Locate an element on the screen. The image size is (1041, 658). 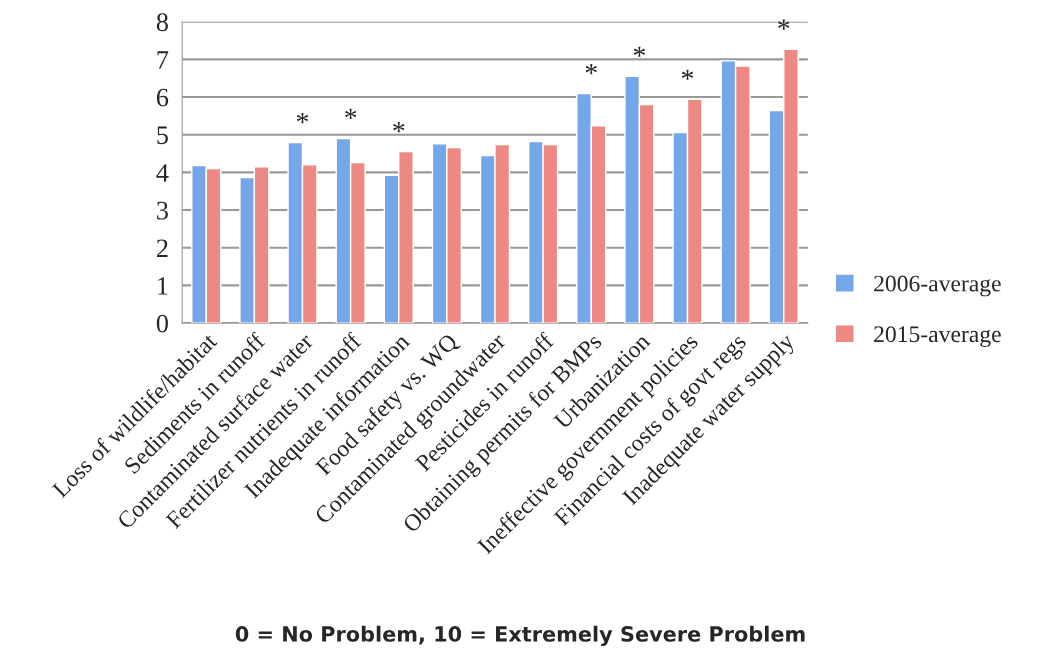
y-tick-label: 5 is located at coordinates (162, 135).